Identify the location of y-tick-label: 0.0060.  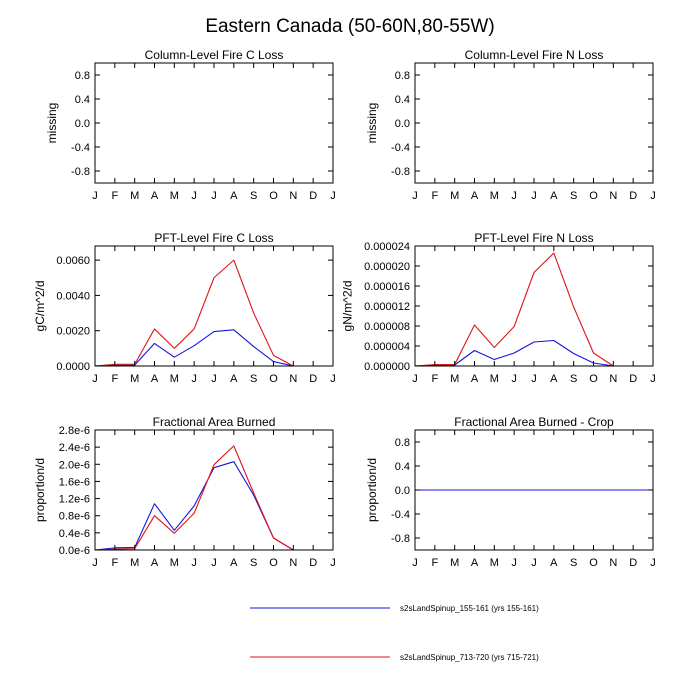
(73, 261).